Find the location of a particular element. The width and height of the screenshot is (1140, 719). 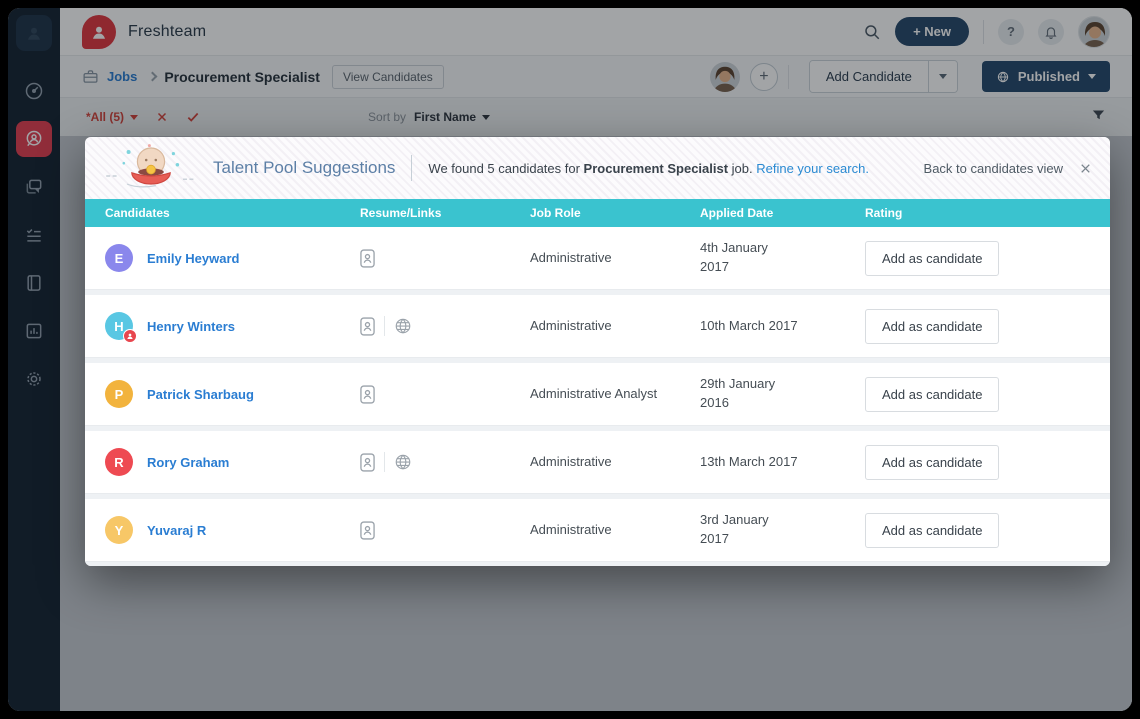

actions-divider is located at coordinates (788, 76).